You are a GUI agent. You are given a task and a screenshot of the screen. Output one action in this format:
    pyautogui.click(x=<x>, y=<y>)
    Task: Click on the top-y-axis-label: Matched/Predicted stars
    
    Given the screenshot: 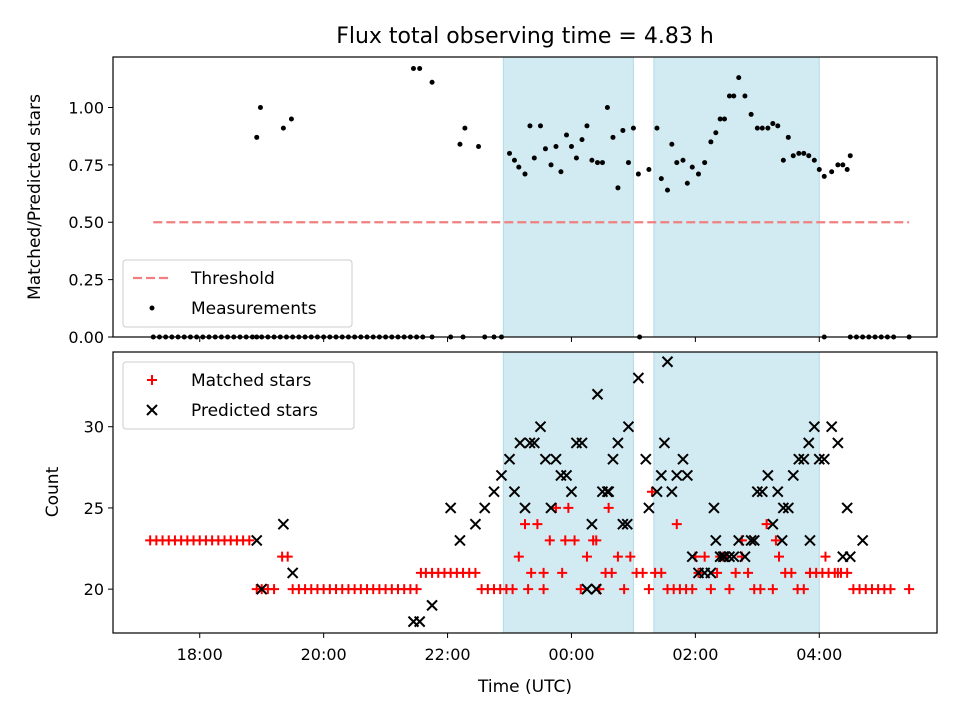 What is the action you would take?
    pyautogui.click(x=35, y=197)
    